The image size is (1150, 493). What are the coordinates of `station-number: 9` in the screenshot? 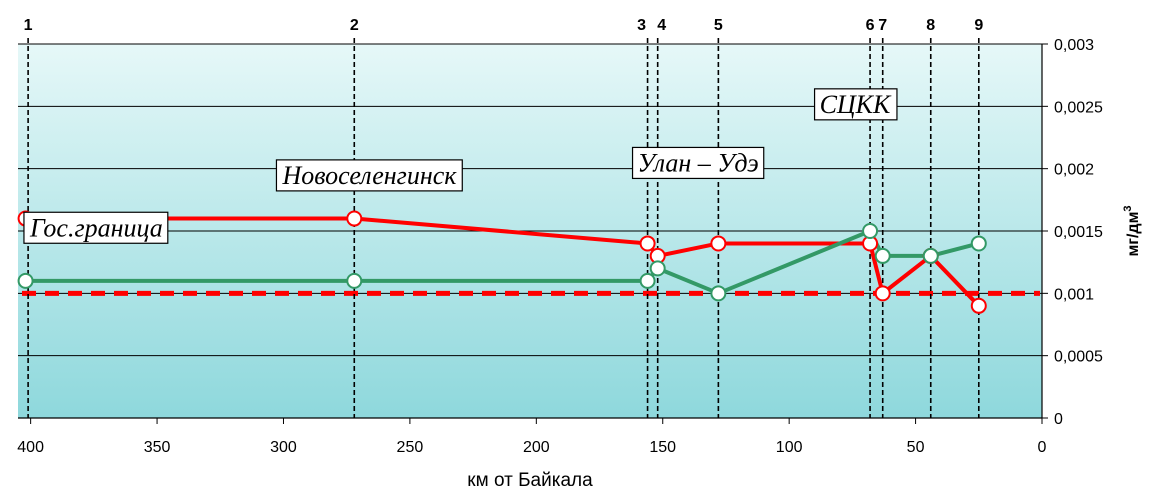 It's located at (978, 25).